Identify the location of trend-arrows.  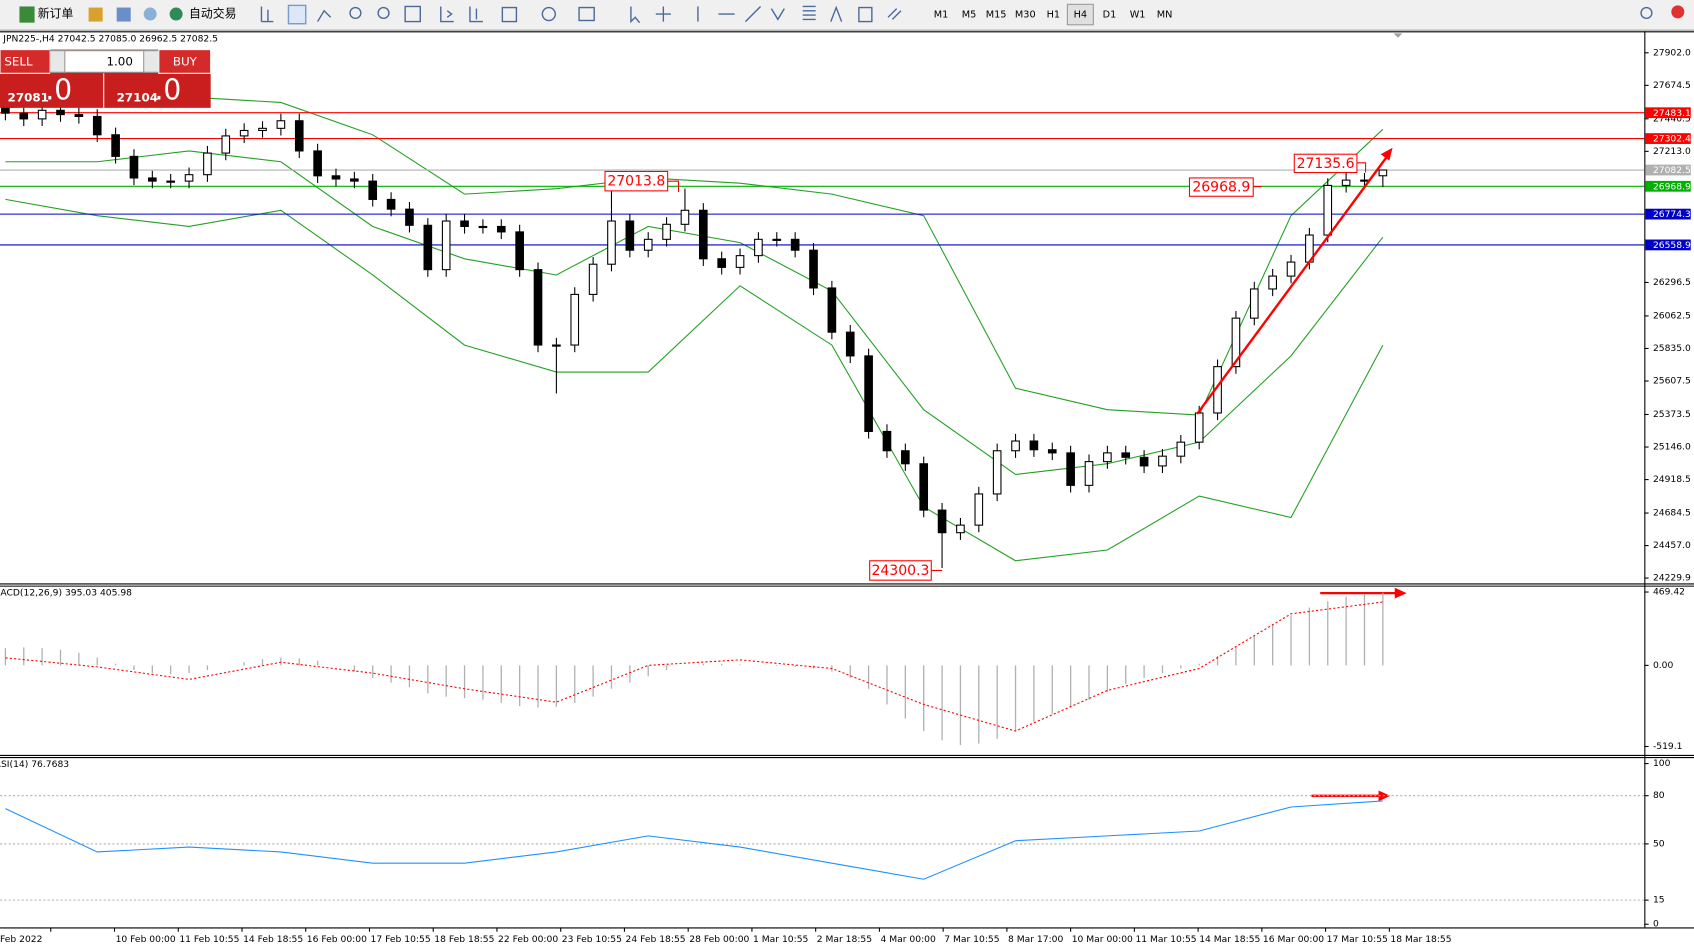
(1301, 474).